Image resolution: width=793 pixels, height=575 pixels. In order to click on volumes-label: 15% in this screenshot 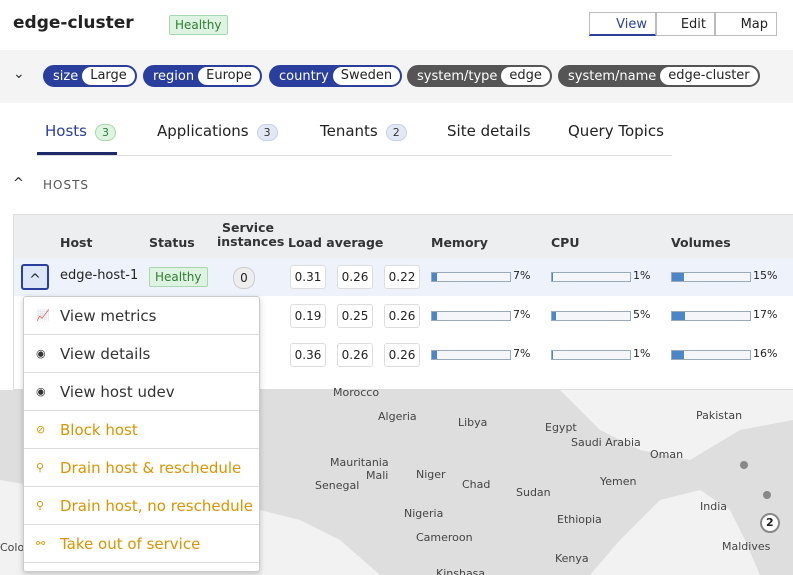, I will do `click(765, 275)`.